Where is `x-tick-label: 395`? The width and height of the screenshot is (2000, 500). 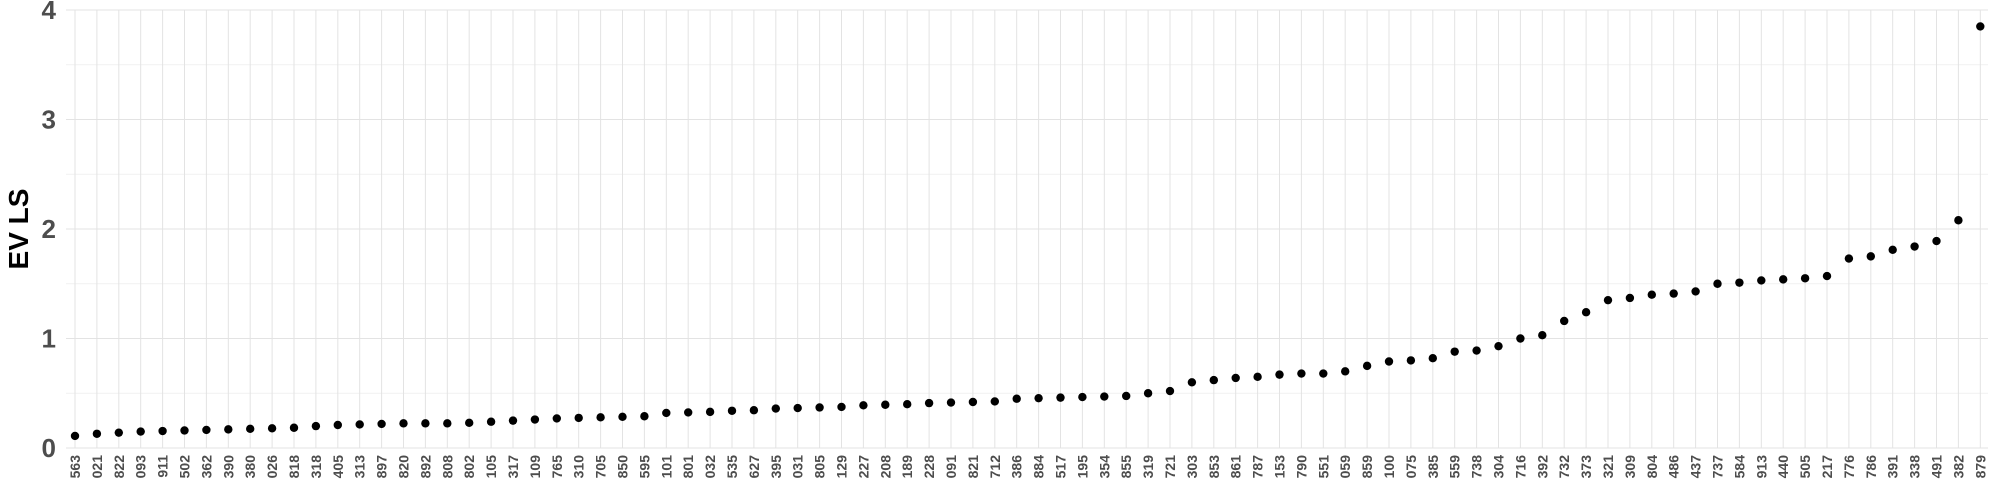
x-tick-label: 395 is located at coordinates (776, 467).